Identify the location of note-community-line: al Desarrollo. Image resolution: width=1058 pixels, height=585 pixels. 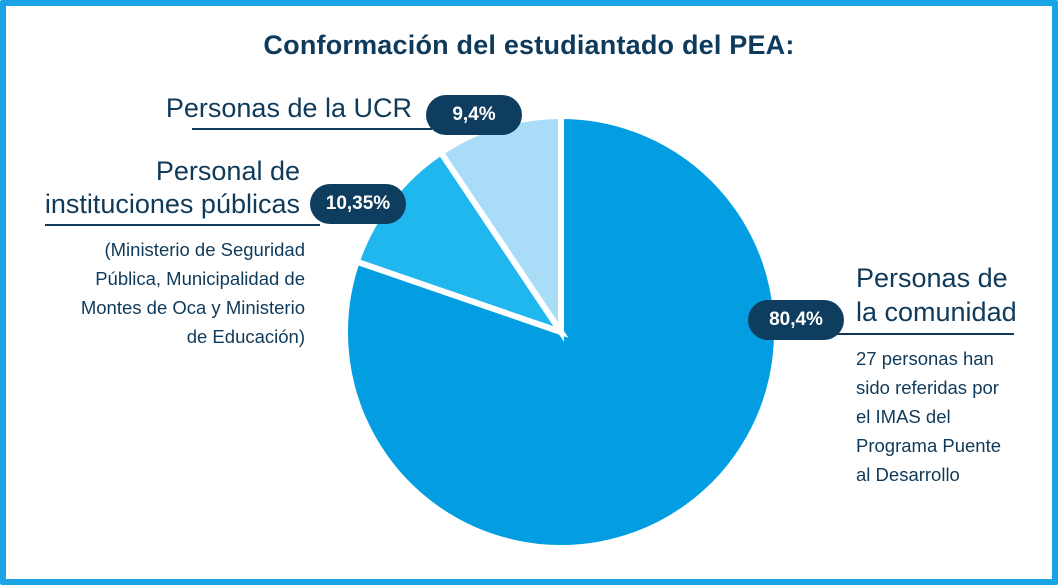
(908, 474).